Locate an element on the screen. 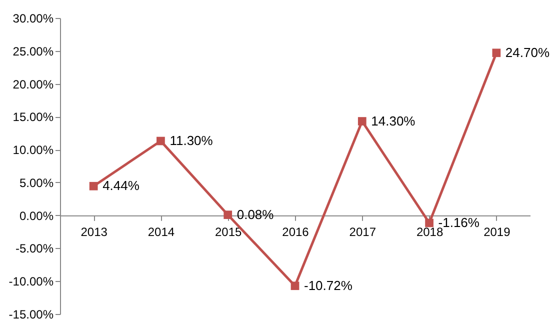 The width and height of the screenshot is (555, 331). x-tick-label: 2018 is located at coordinates (430, 231).